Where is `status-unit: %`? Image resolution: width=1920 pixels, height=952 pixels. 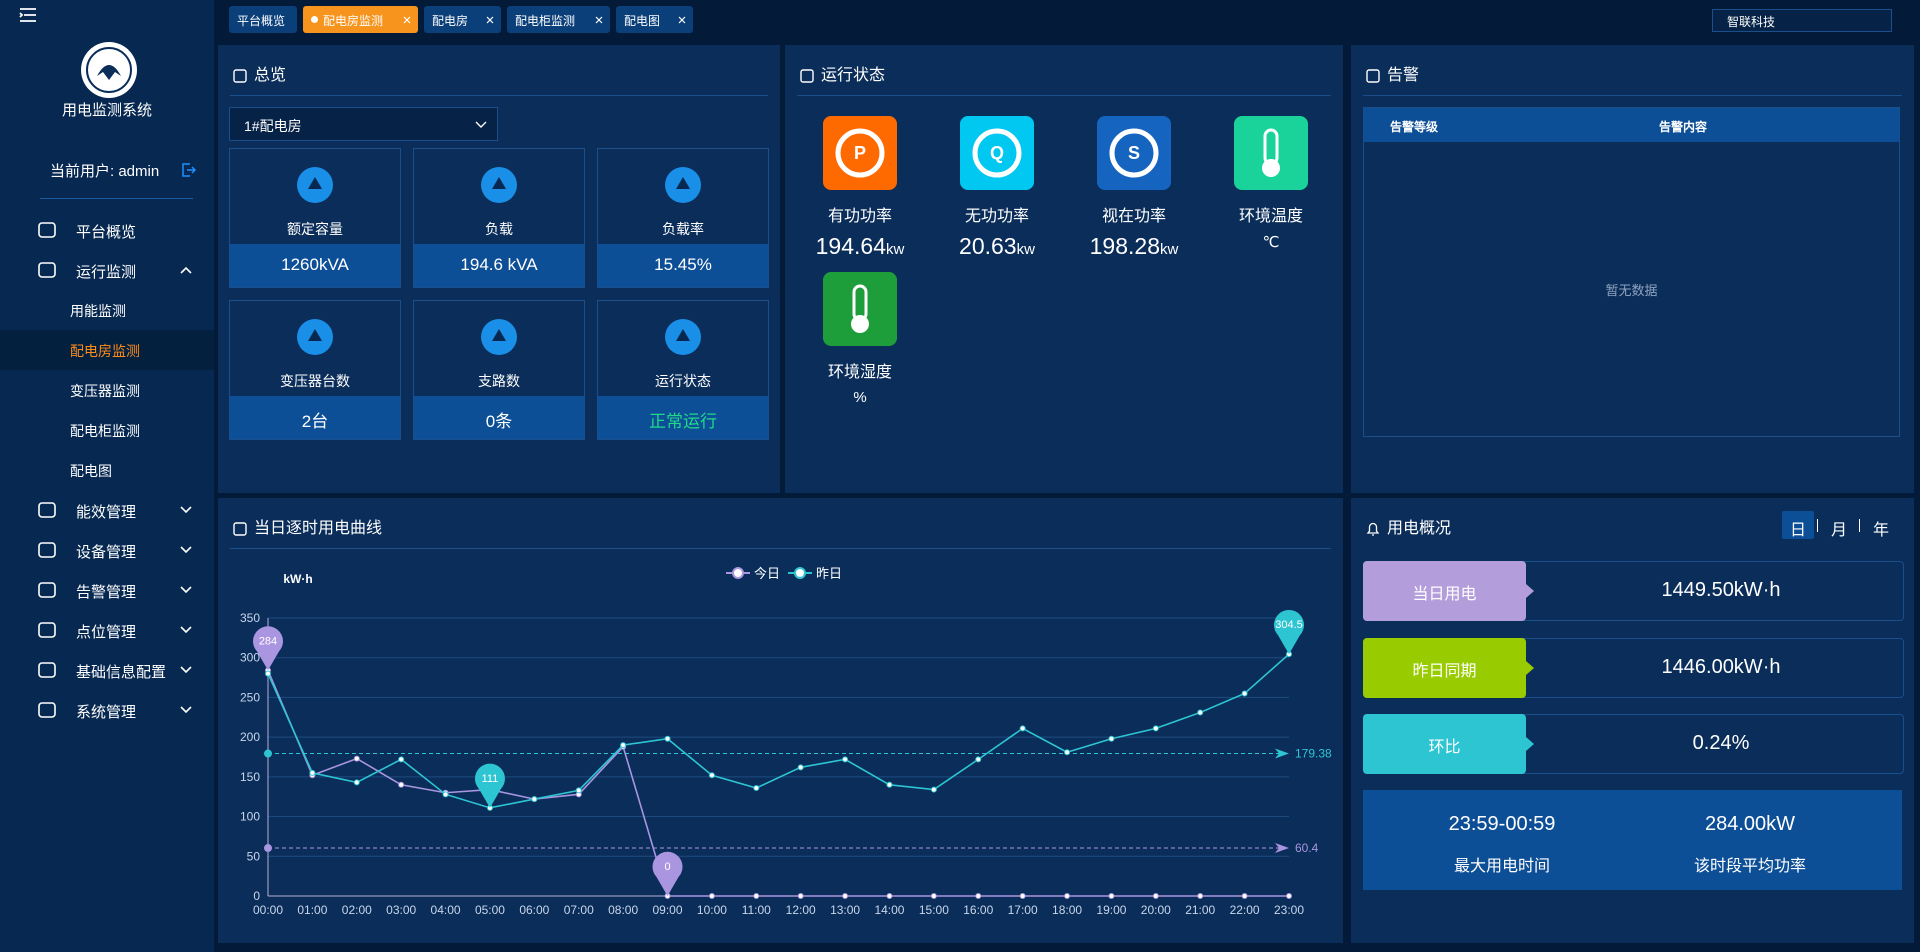 status-unit: % is located at coordinates (860, 397).